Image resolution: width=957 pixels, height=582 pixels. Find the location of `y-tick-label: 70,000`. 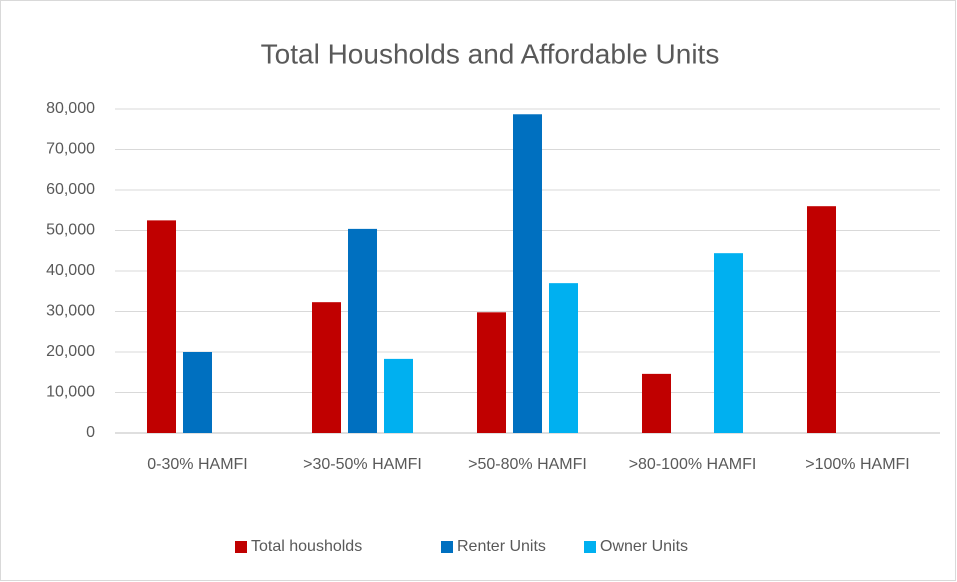

y-tick-label: 70,000 is located at coordinates (70, 149).